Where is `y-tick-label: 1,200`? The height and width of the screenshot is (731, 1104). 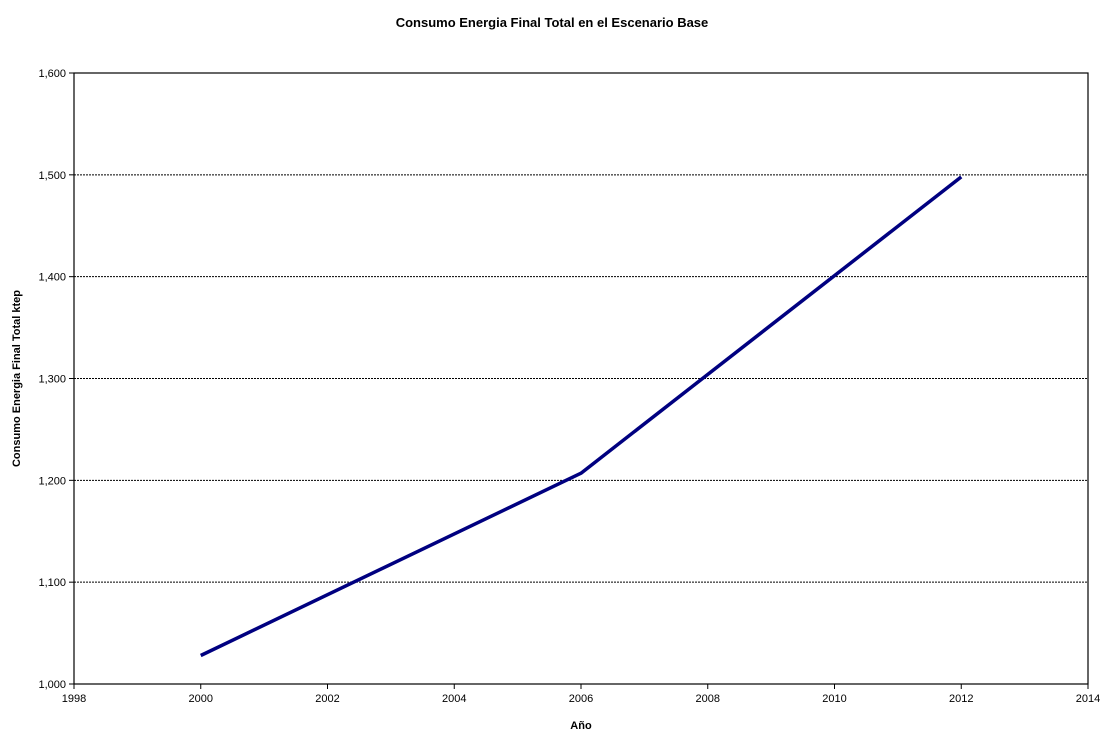 y-tick-label: 1,200 is located at coordinates (52, 481).